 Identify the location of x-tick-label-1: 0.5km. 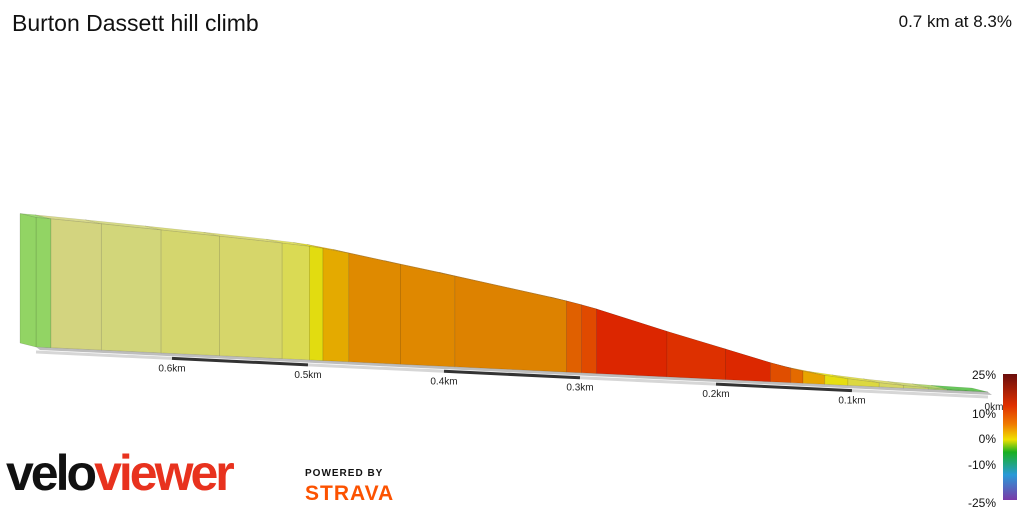
(307, 375).